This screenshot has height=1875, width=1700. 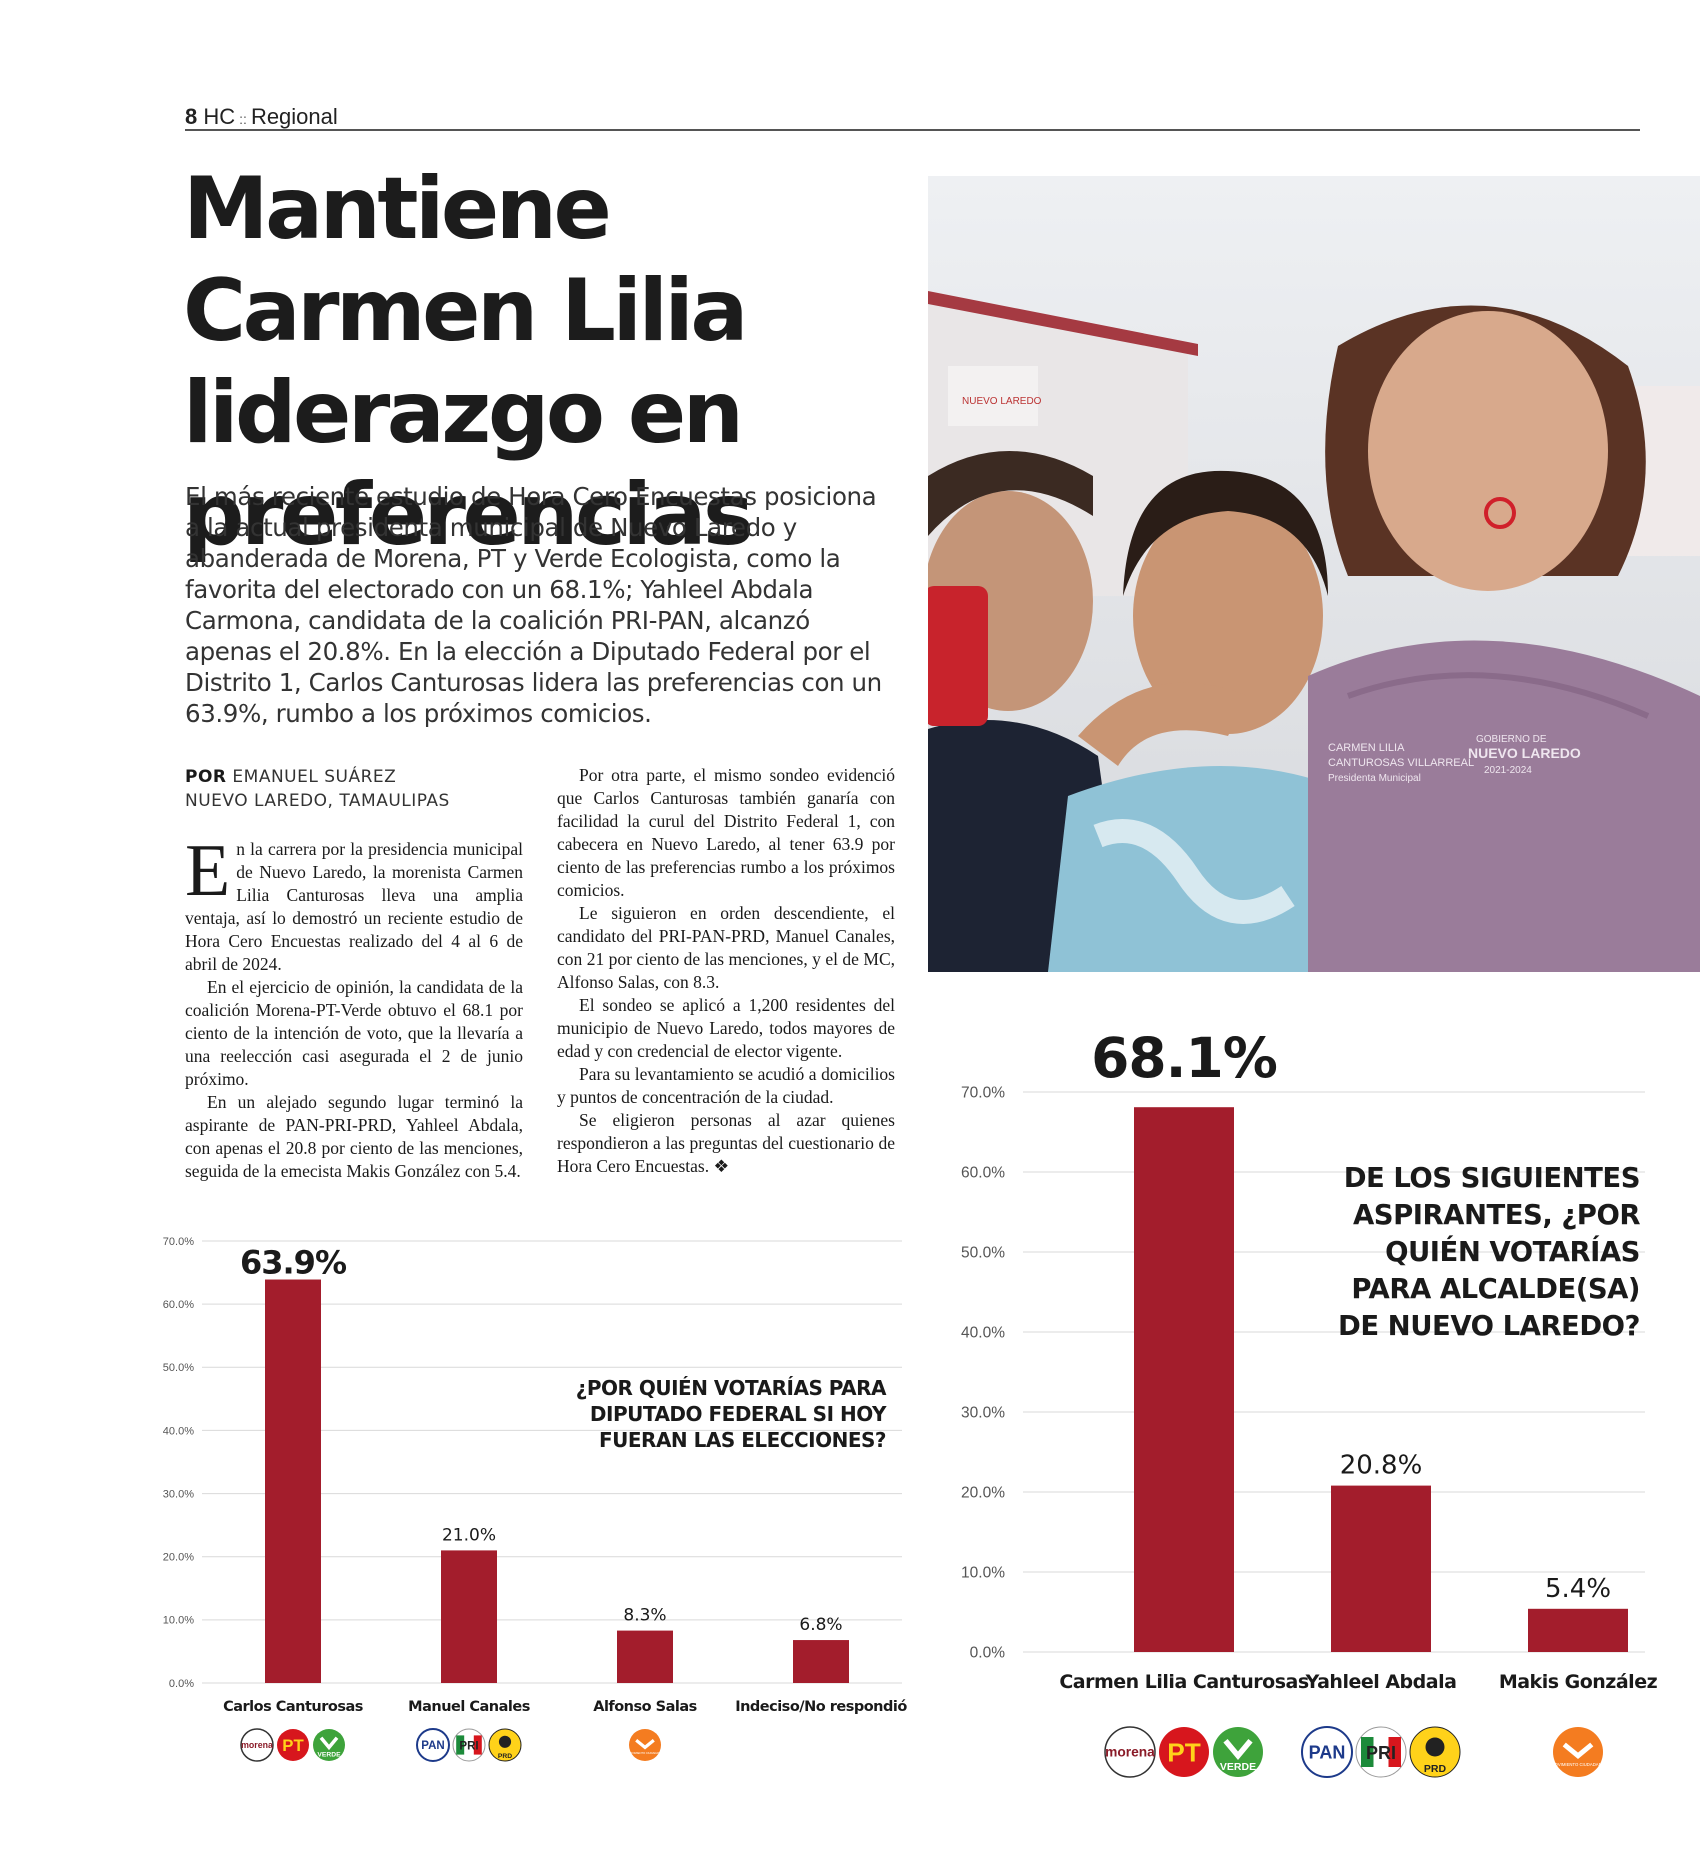 What do you see at coordinates (1184, 1058) in the screenshot?
I see `data-label: 68.1%` at bounding box center [1184, 1058].